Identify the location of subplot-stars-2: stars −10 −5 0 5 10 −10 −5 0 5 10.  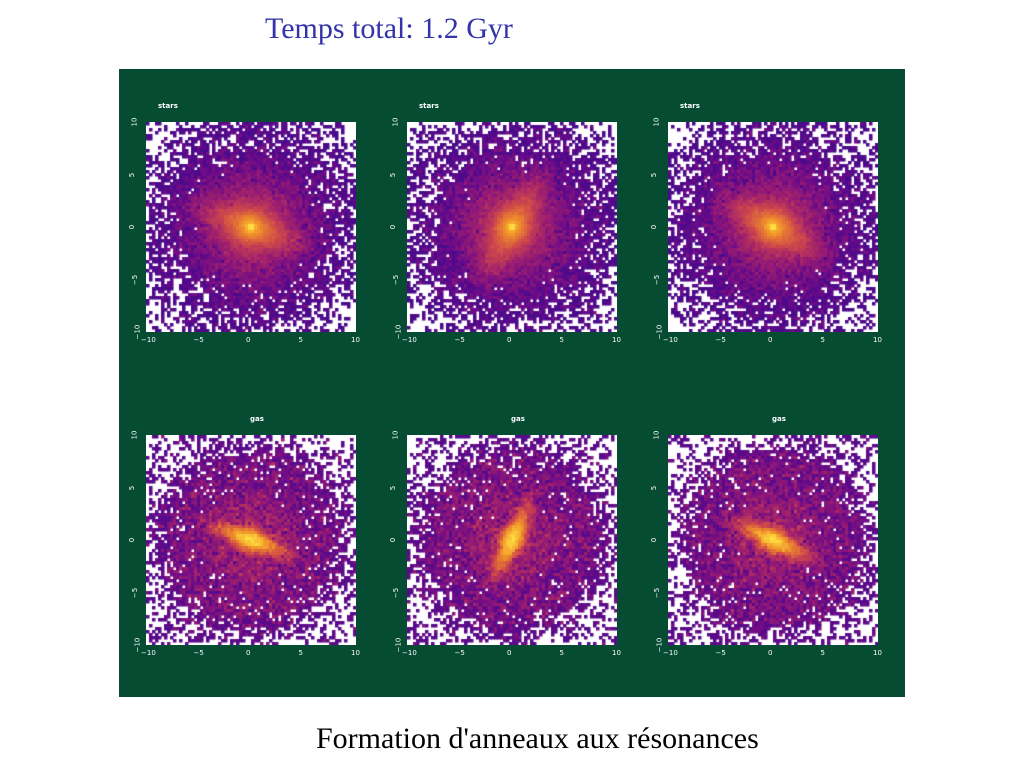
(518, 252).